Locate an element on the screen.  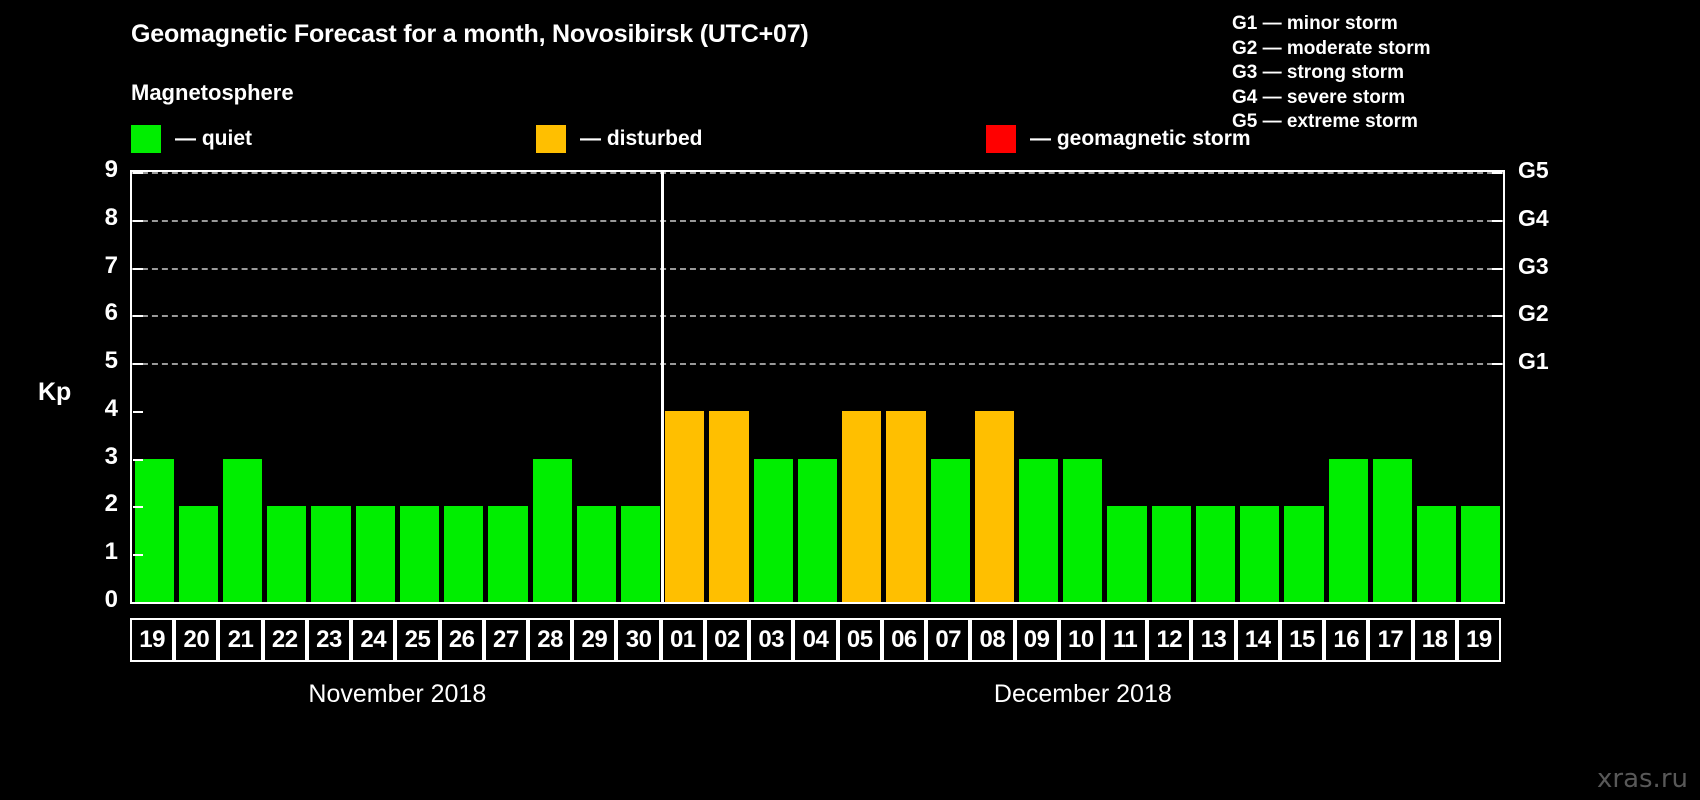
y-tick-label-3: 3 is located at coordinates (111, 456).